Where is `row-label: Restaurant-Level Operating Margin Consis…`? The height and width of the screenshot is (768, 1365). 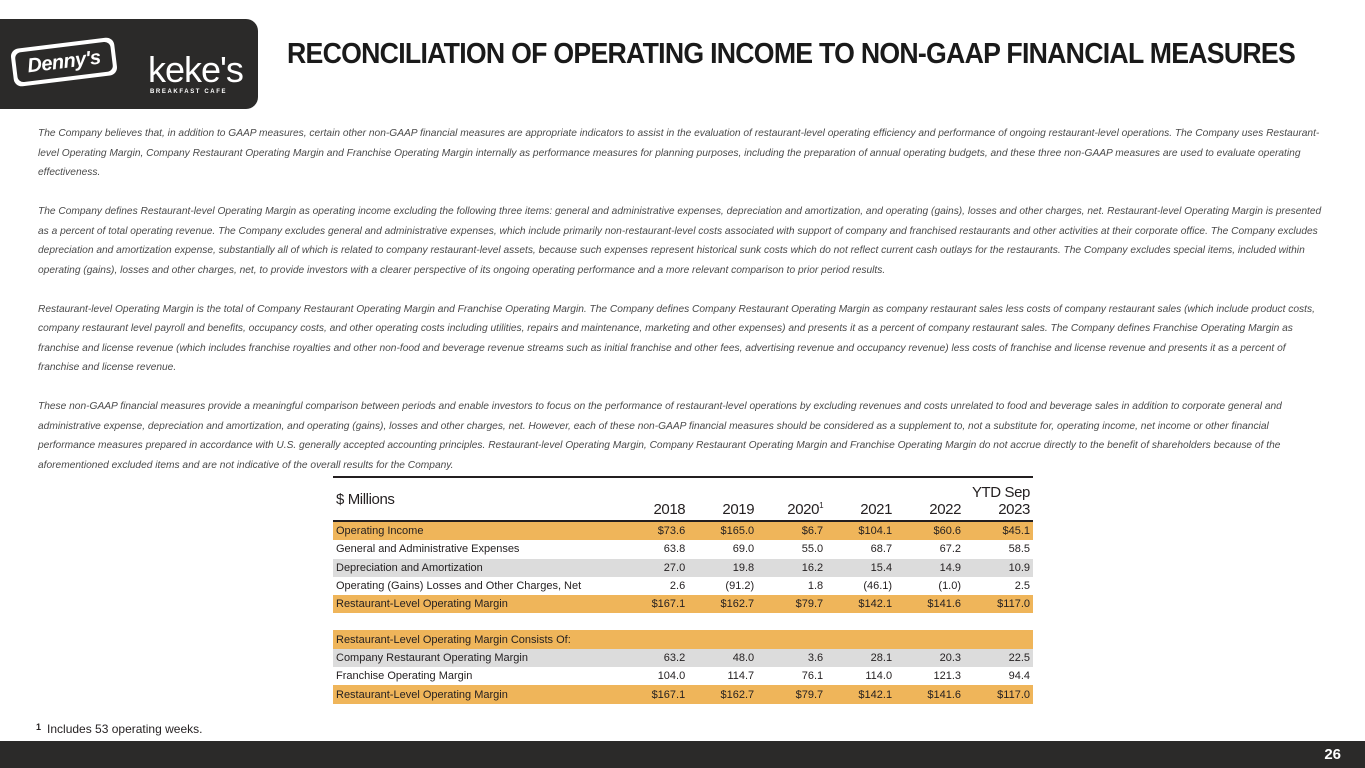
row-label: Restaurant-Level Operating Margin Consis… is located at coordinates (683, 639).